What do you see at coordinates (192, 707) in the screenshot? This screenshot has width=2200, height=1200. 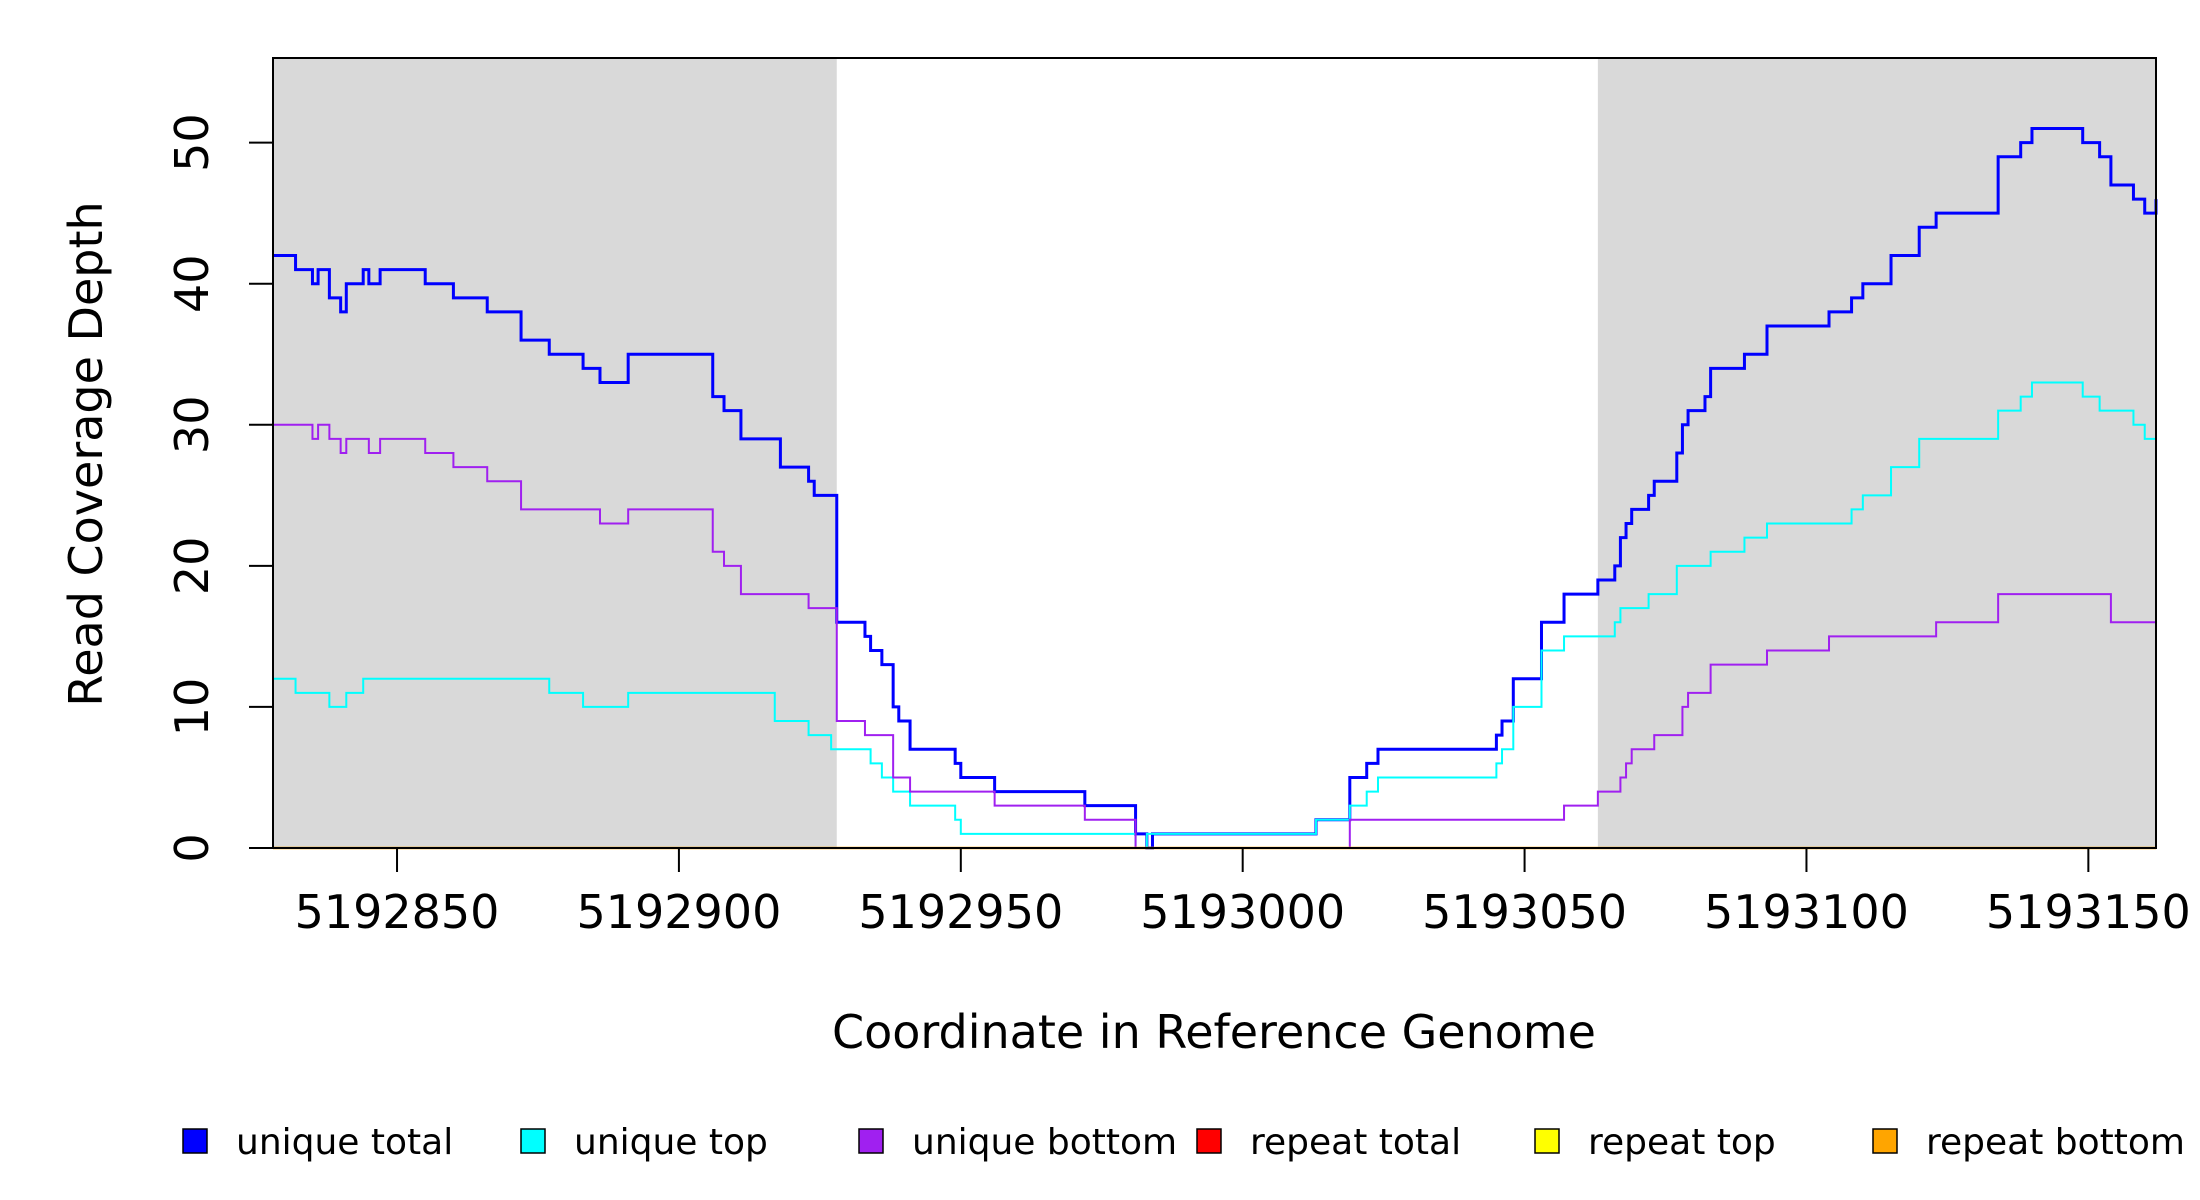 I see `y-tick-label: 10` at bounding box center [192, 707].